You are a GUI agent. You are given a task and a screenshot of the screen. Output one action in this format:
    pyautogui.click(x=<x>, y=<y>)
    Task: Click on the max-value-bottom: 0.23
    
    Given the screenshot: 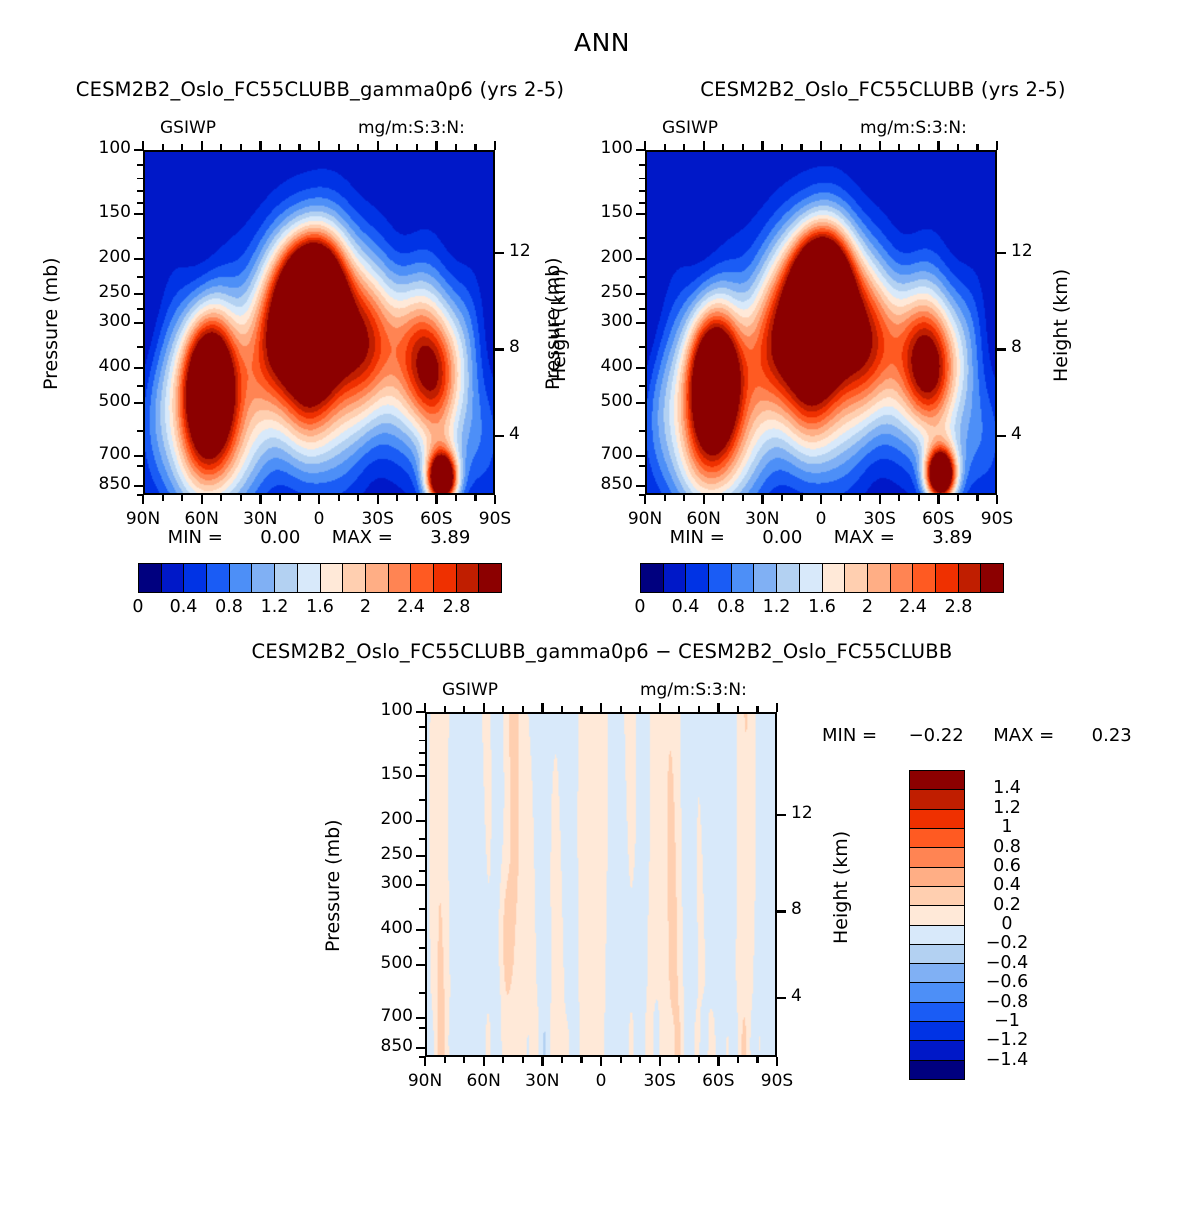 What is the action you would take?
    pyautogui.click(x=1111, y=735)
    